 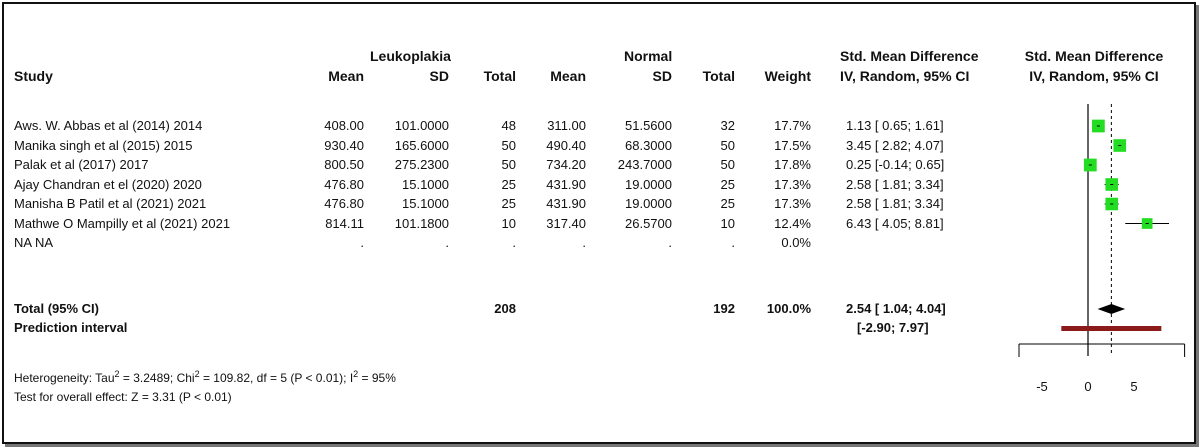 What do you see at coordinates (893, 327) in the screenshot?
I see `prediction-ci: [-2.90; 7.97]` at bounding box center [893, 327].